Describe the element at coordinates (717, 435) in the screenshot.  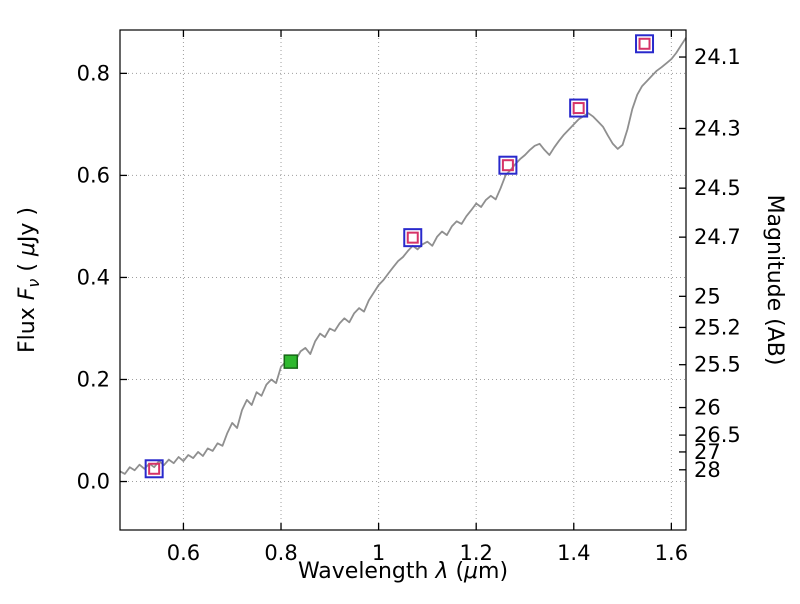
I see `y-tick-label-right: 26.5` at that location.